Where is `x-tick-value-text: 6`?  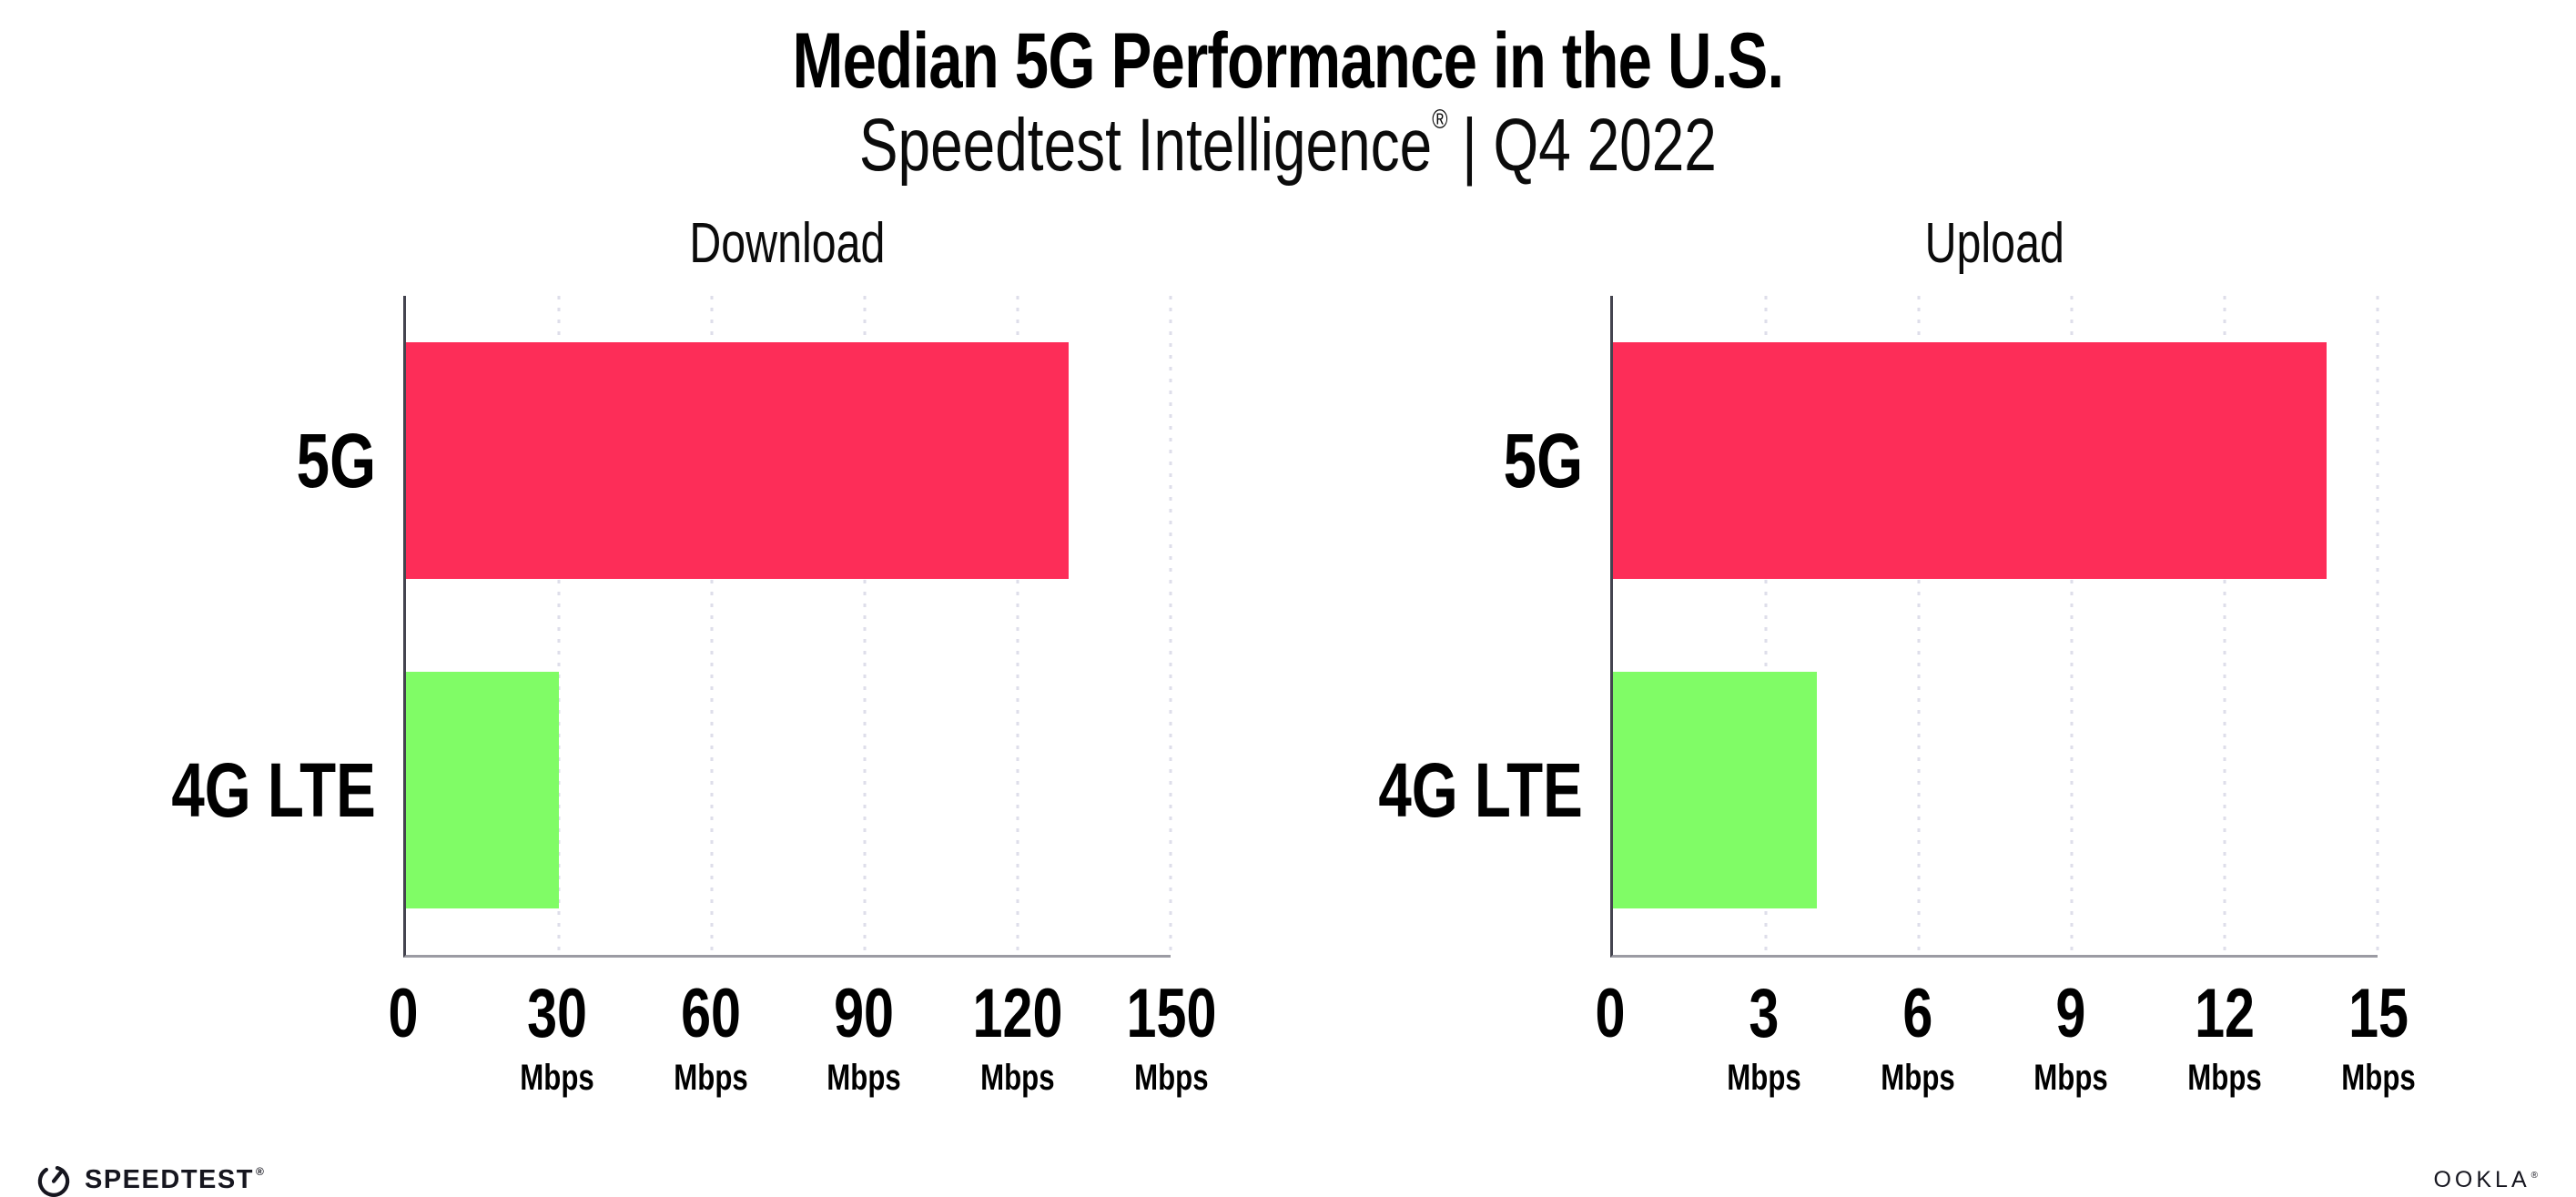
x-tick-value-text: 6 is located at coordinates (1917, 1014).